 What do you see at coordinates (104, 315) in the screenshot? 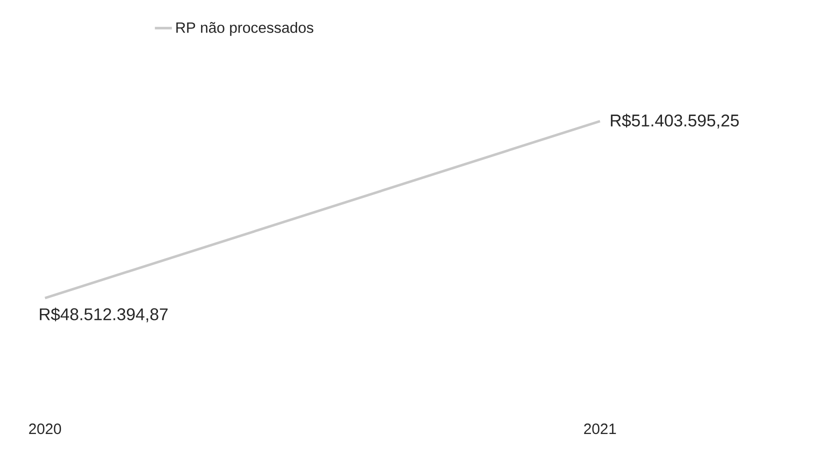
I see `data-label: R$48.512.394,87` at bounding box center [104, 315].